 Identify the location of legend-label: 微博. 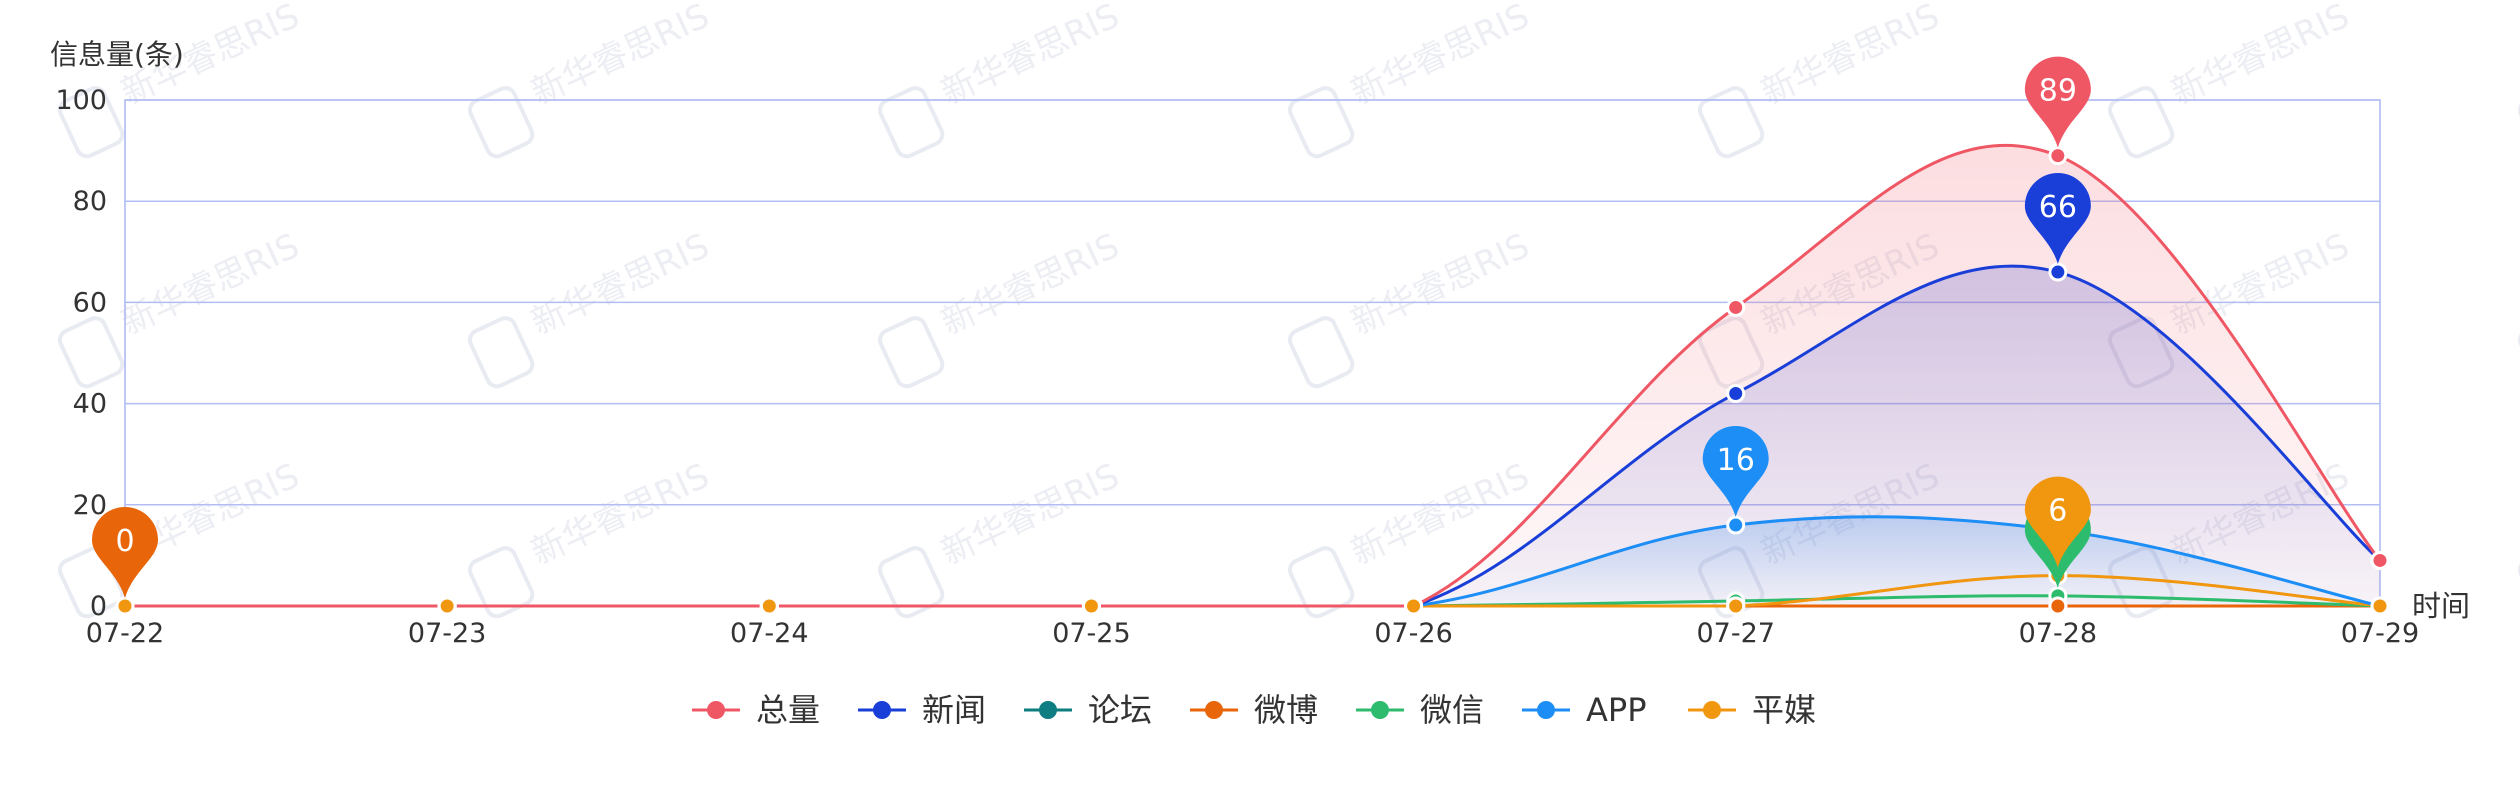
(1286, 710).